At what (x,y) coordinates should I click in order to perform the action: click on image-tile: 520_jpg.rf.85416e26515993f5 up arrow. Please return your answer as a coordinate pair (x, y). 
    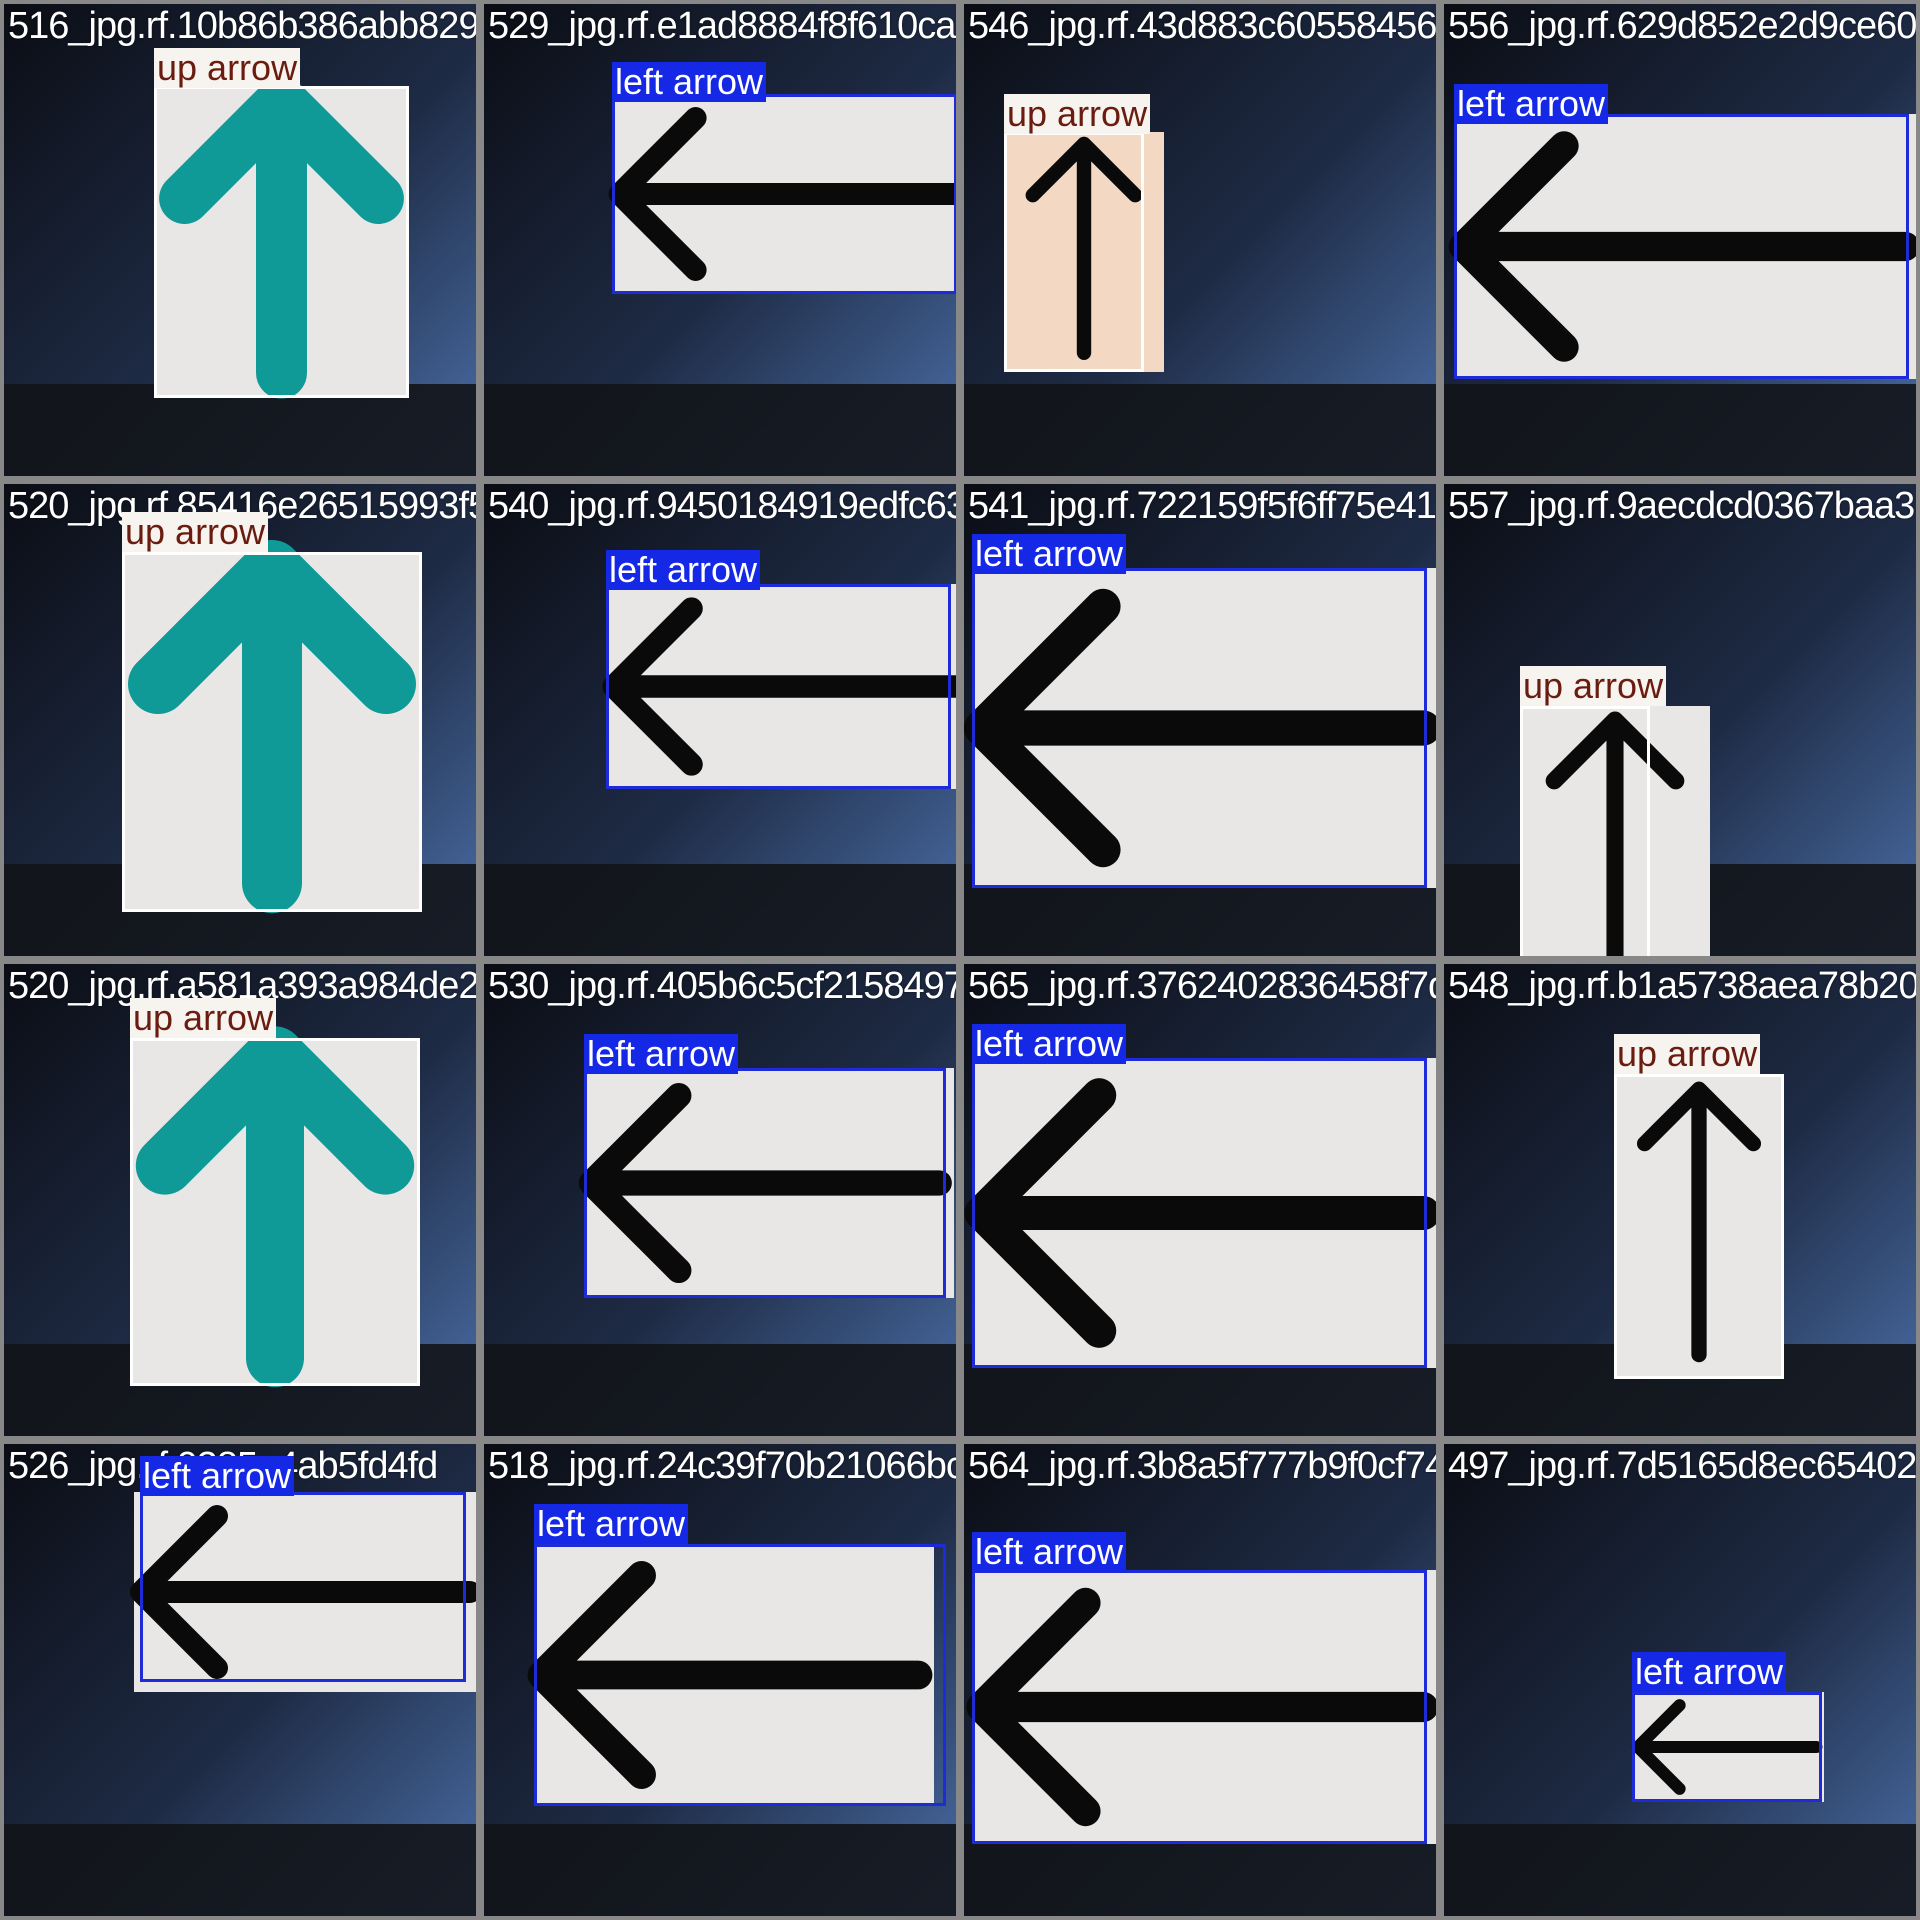
    Looking at the image, I should click on (240, 720).